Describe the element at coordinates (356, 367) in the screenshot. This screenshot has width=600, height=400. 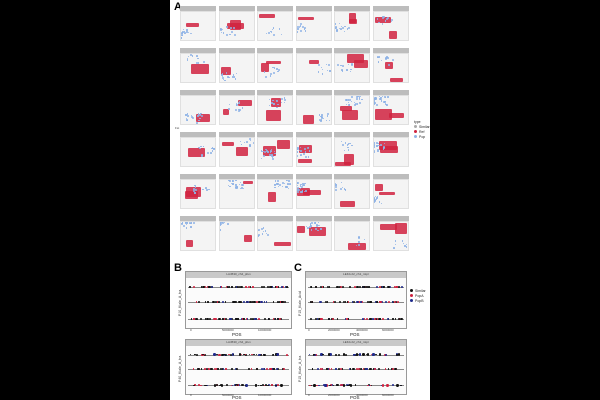
I see `panel-c-bottom: LEKA 22_ch1_mtpr` at that location.